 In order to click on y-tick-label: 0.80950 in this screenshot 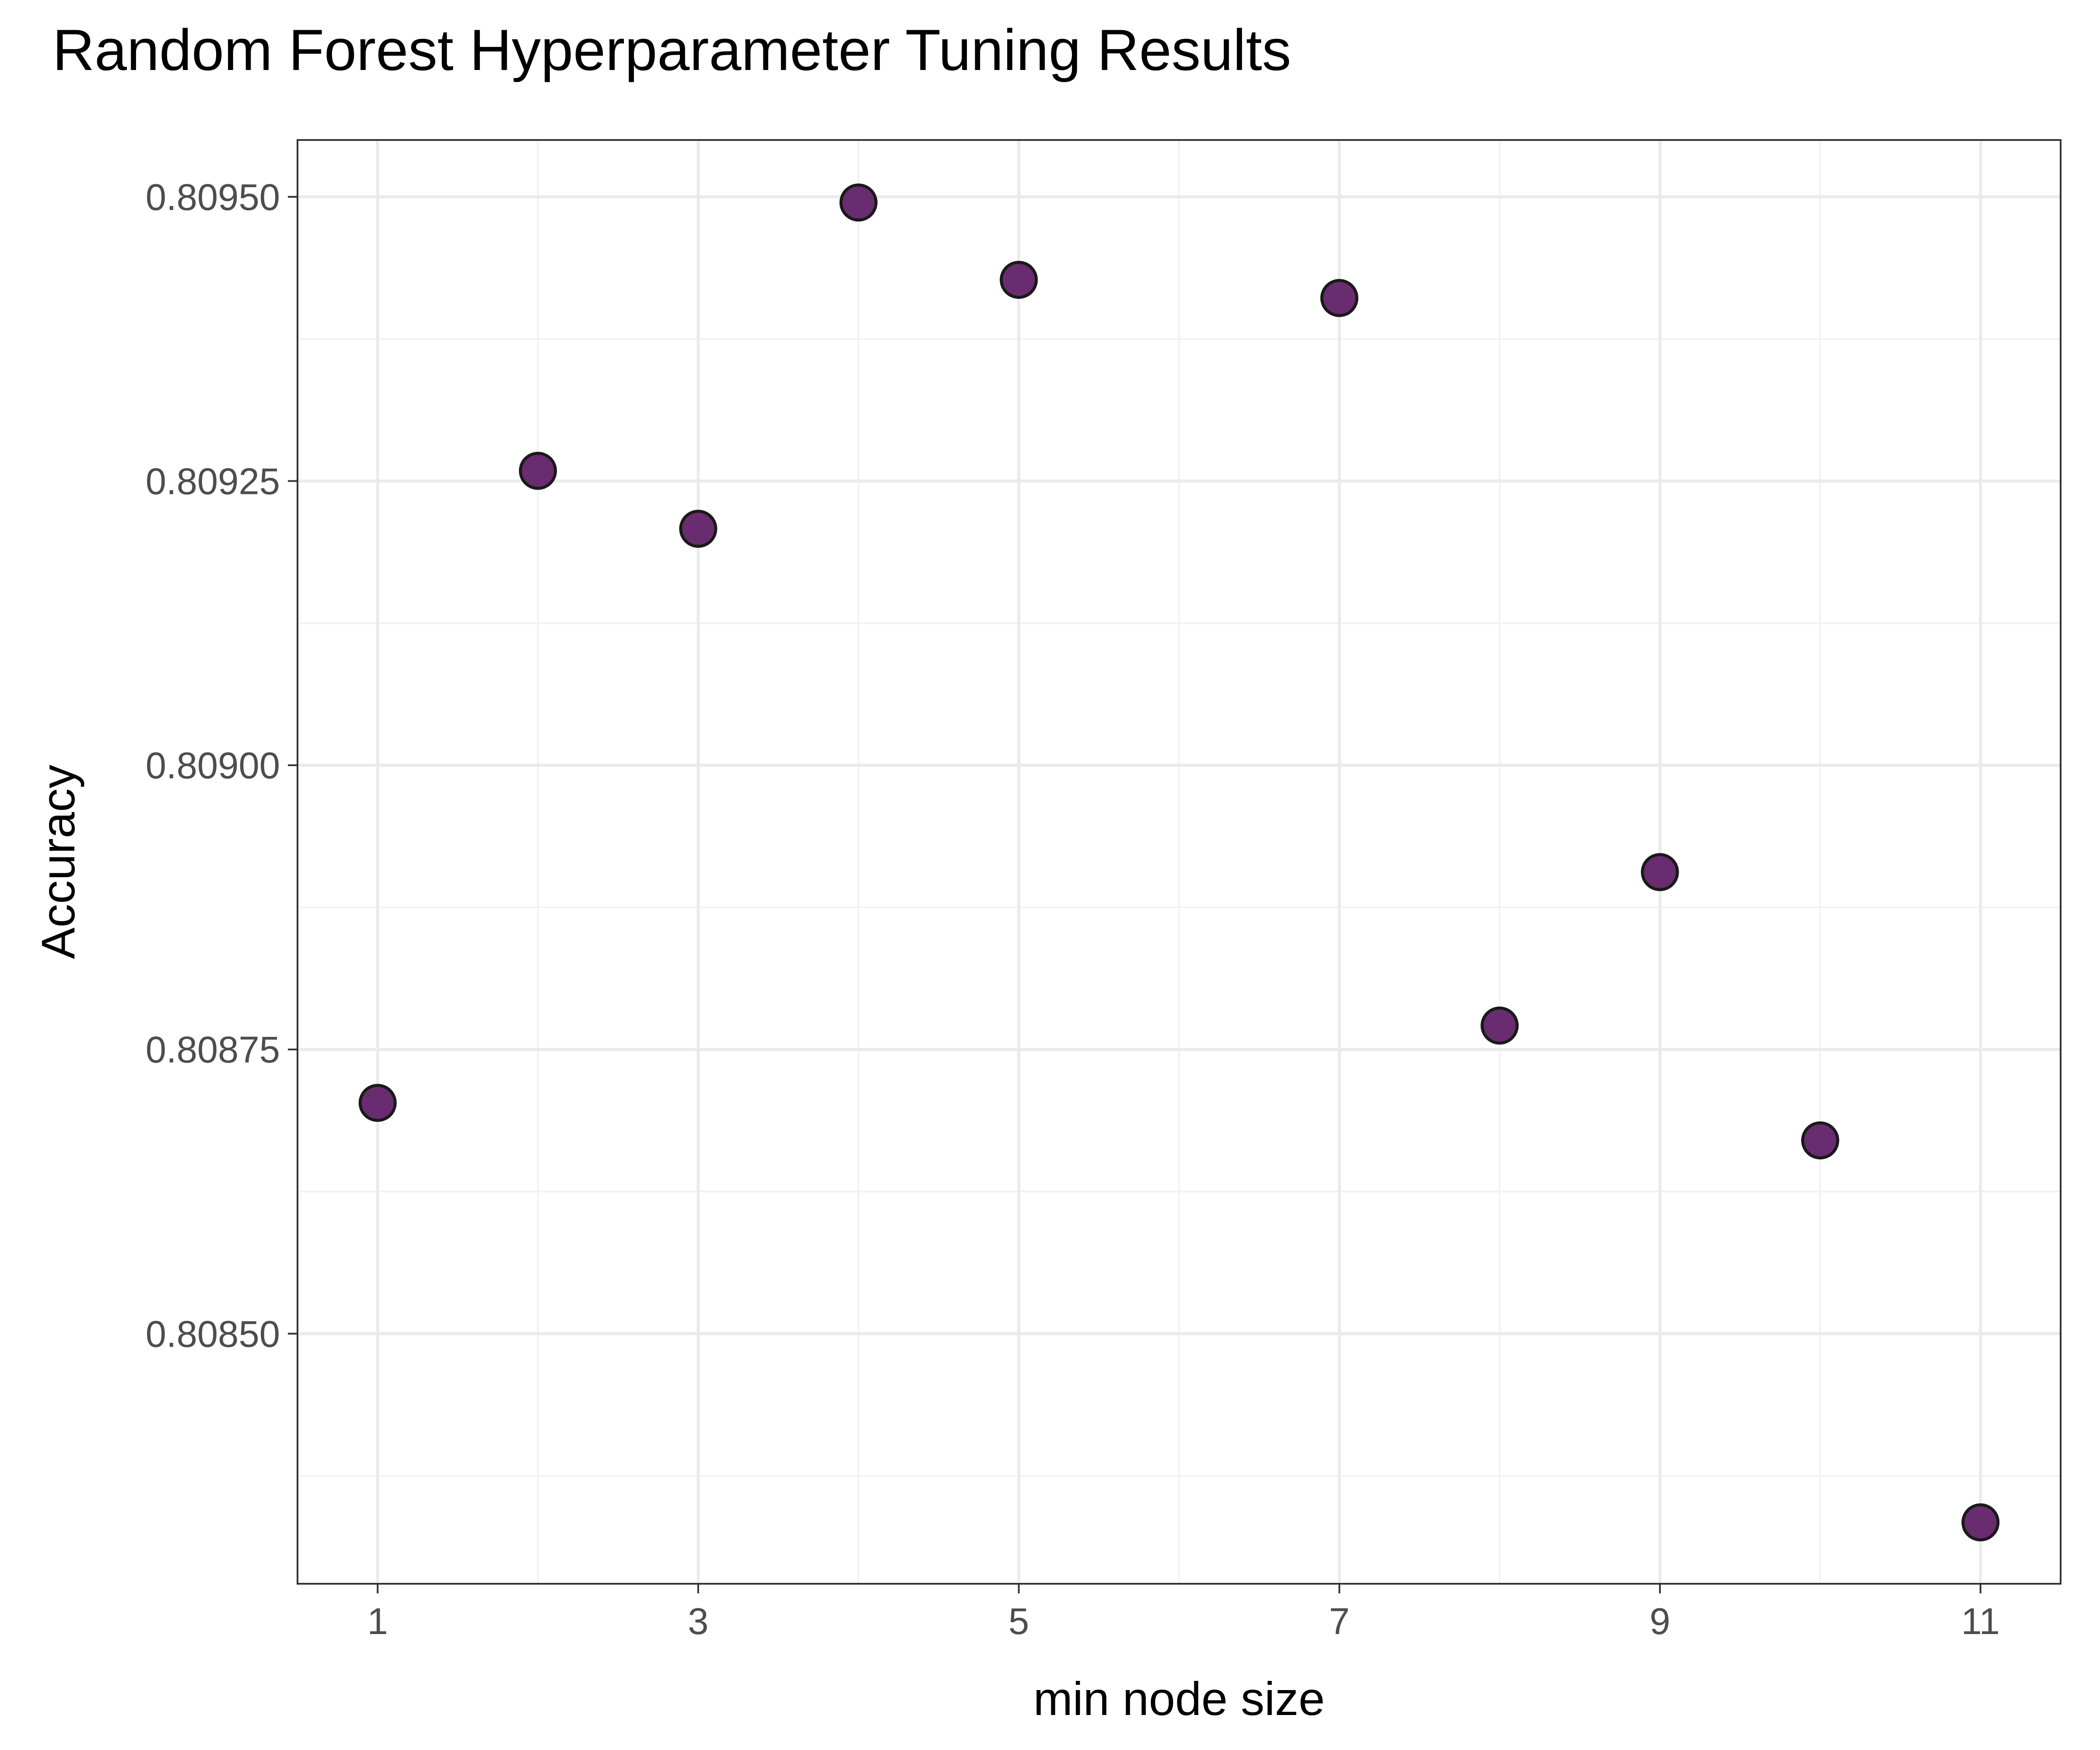, I will do `click(213, 197)`.